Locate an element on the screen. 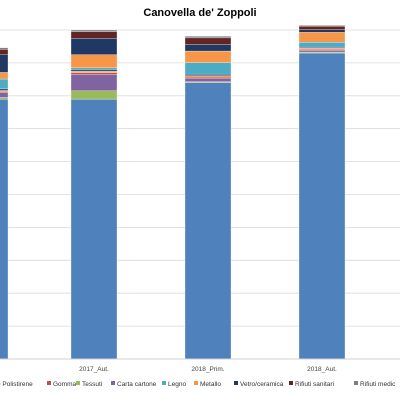 This screenshot has width=400, height=400. legend-label: Tessuti is located at coordinates (92, 384).